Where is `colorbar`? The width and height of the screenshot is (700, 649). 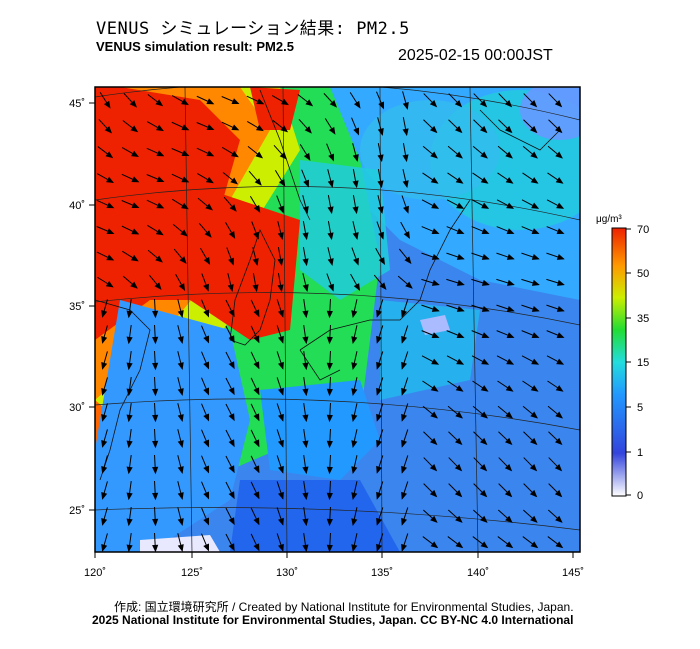 colorbar is located at coordinates (619, 362).